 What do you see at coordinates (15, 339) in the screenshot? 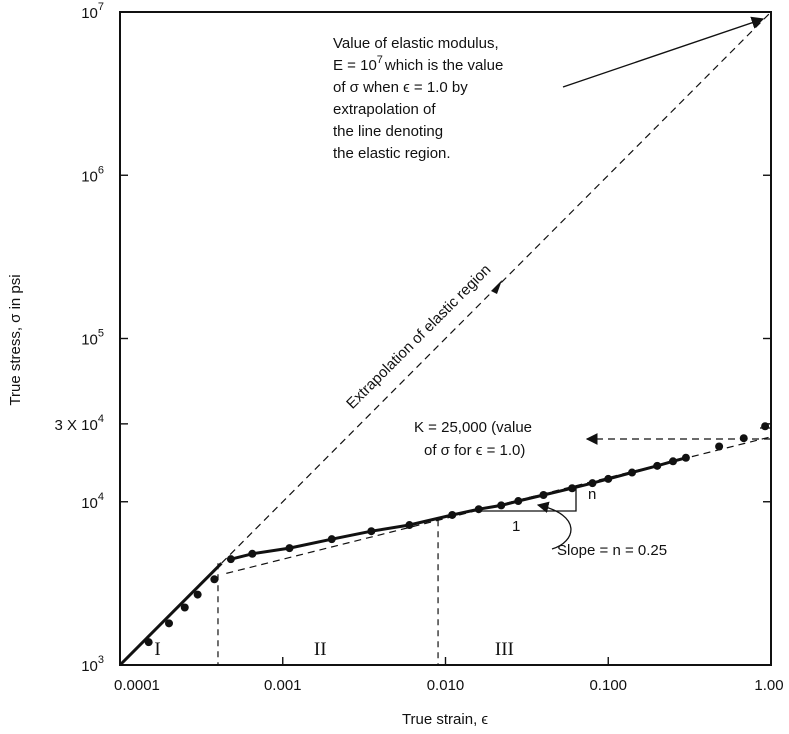
I see `y-axis-label: True stress, σ in psi` at bounding box center [15, 339].